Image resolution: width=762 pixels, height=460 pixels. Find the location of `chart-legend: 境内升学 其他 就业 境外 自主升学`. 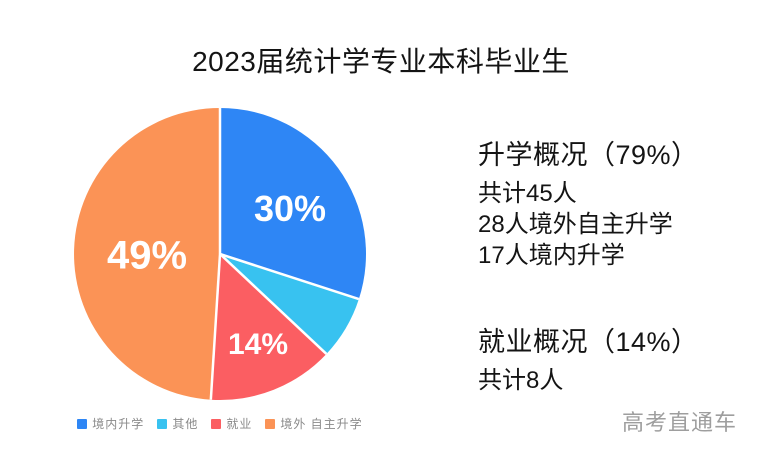

chart-legend: 境内升学 其他 就业 境外 自主升学 is located at coordinates (220, 423).